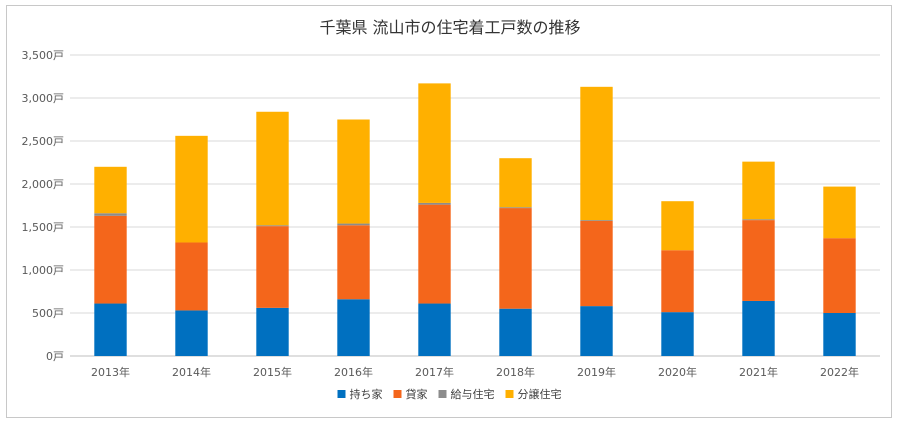 This screenshot has height=426, width=900. Describe the element at coordinates (449, 27) in the screenshot. I see `chart-title: 千葉県 流山市の住宅着工戸数の推移` at that location.